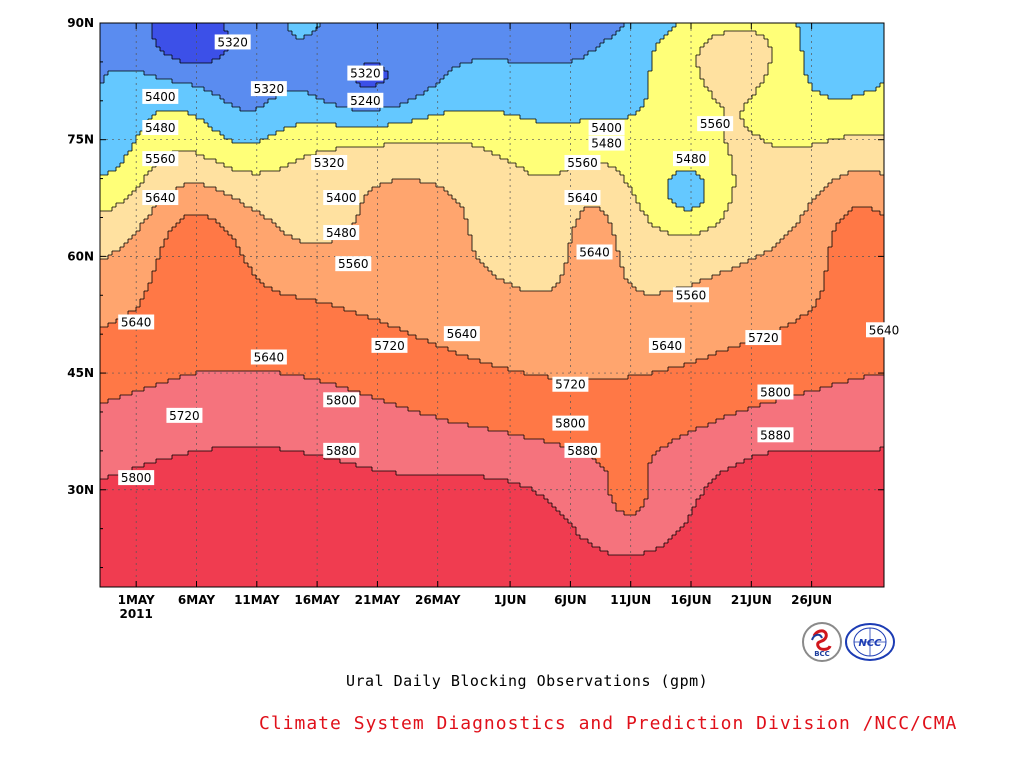 The width and height of the screenshot is (1024, 768). Describe the element at coordinates (160, 159) in the screenshot. I see `contour-label-text: 5560` at that location.